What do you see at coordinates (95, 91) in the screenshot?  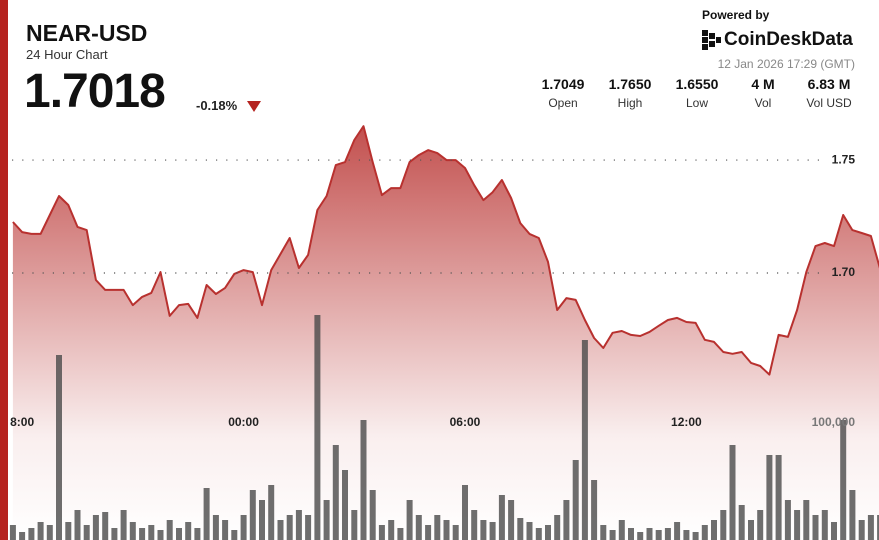 I see `current-price: 1.7018` at bounding box center [95, 91].